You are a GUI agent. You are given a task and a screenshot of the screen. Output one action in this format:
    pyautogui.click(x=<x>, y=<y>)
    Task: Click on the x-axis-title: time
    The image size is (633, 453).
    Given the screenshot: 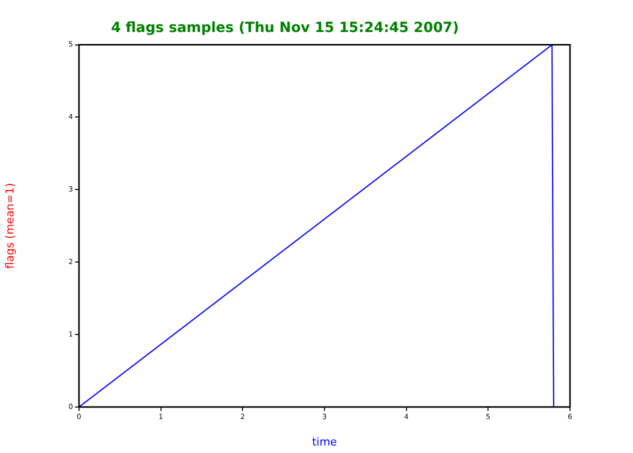 What is the action you would take?
    pyautogui.click(x=325, y=441)
    